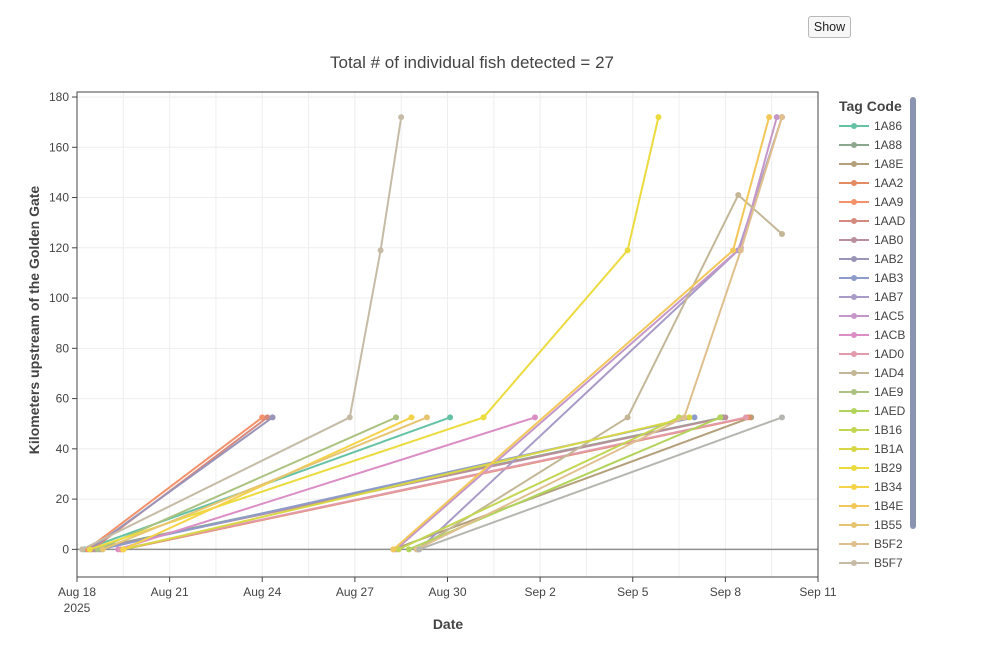  What do you see at coordinates (871, 563) in the screenshot?
I see `legend-item-B5F7: B5F7` at bounding box center [871, 563].